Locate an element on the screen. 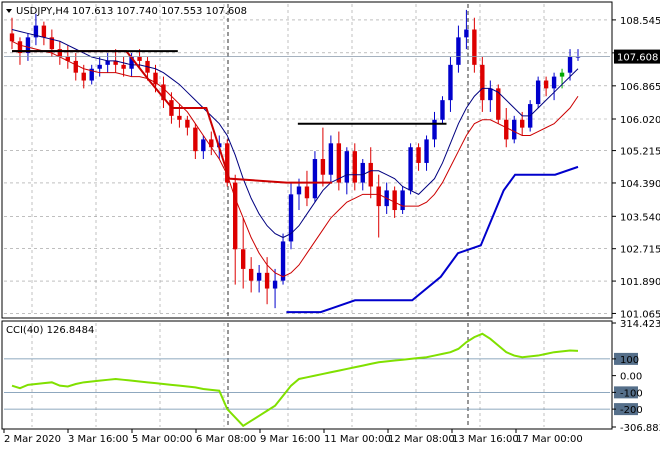 This screenshot has height=450, width=660. main-tick-label: 108.545 is located at coordinates (640, 21).